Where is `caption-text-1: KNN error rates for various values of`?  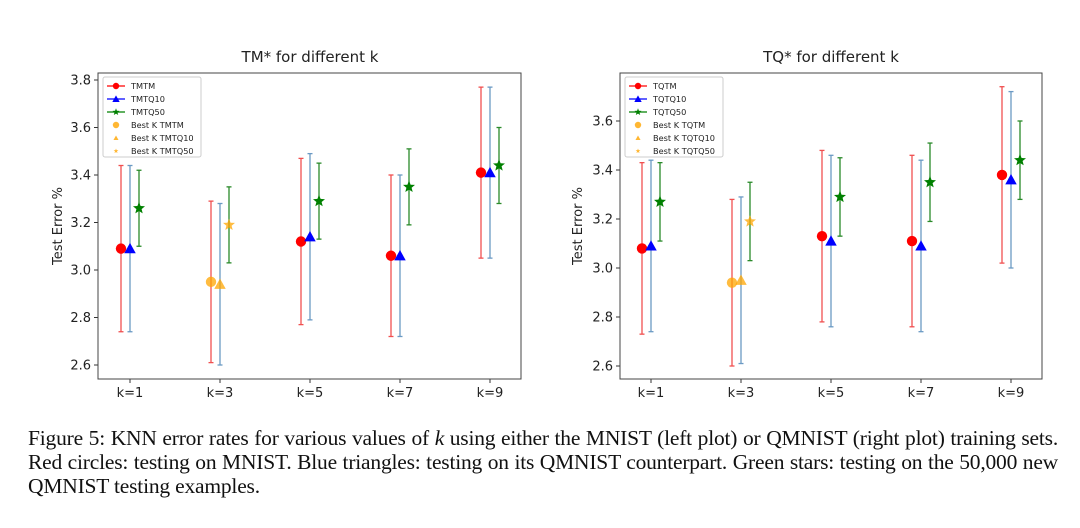
caption-text-1: KNN error rates for various values of is located at coordinates (269, 438).